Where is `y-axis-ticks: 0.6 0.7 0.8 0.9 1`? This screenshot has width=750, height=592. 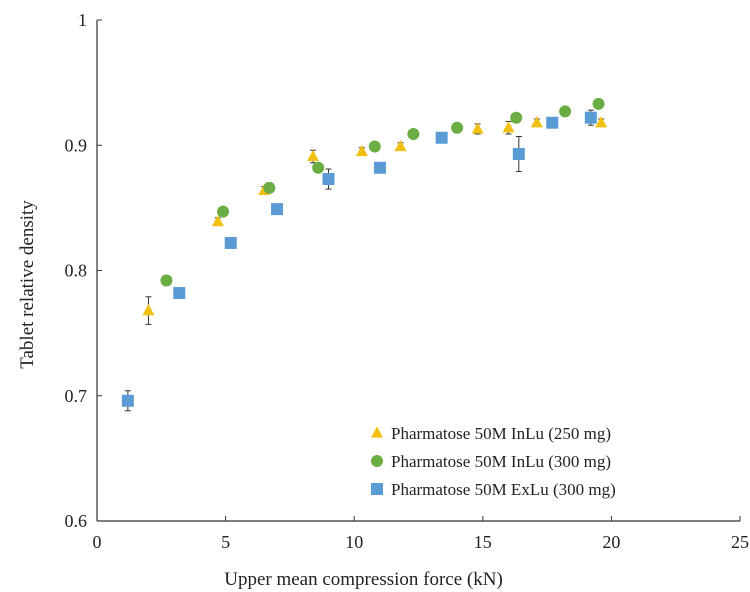 y-axis-ticks: 0.6 0.7 0.8 0.9 1 is located at coordinates (83, 270).